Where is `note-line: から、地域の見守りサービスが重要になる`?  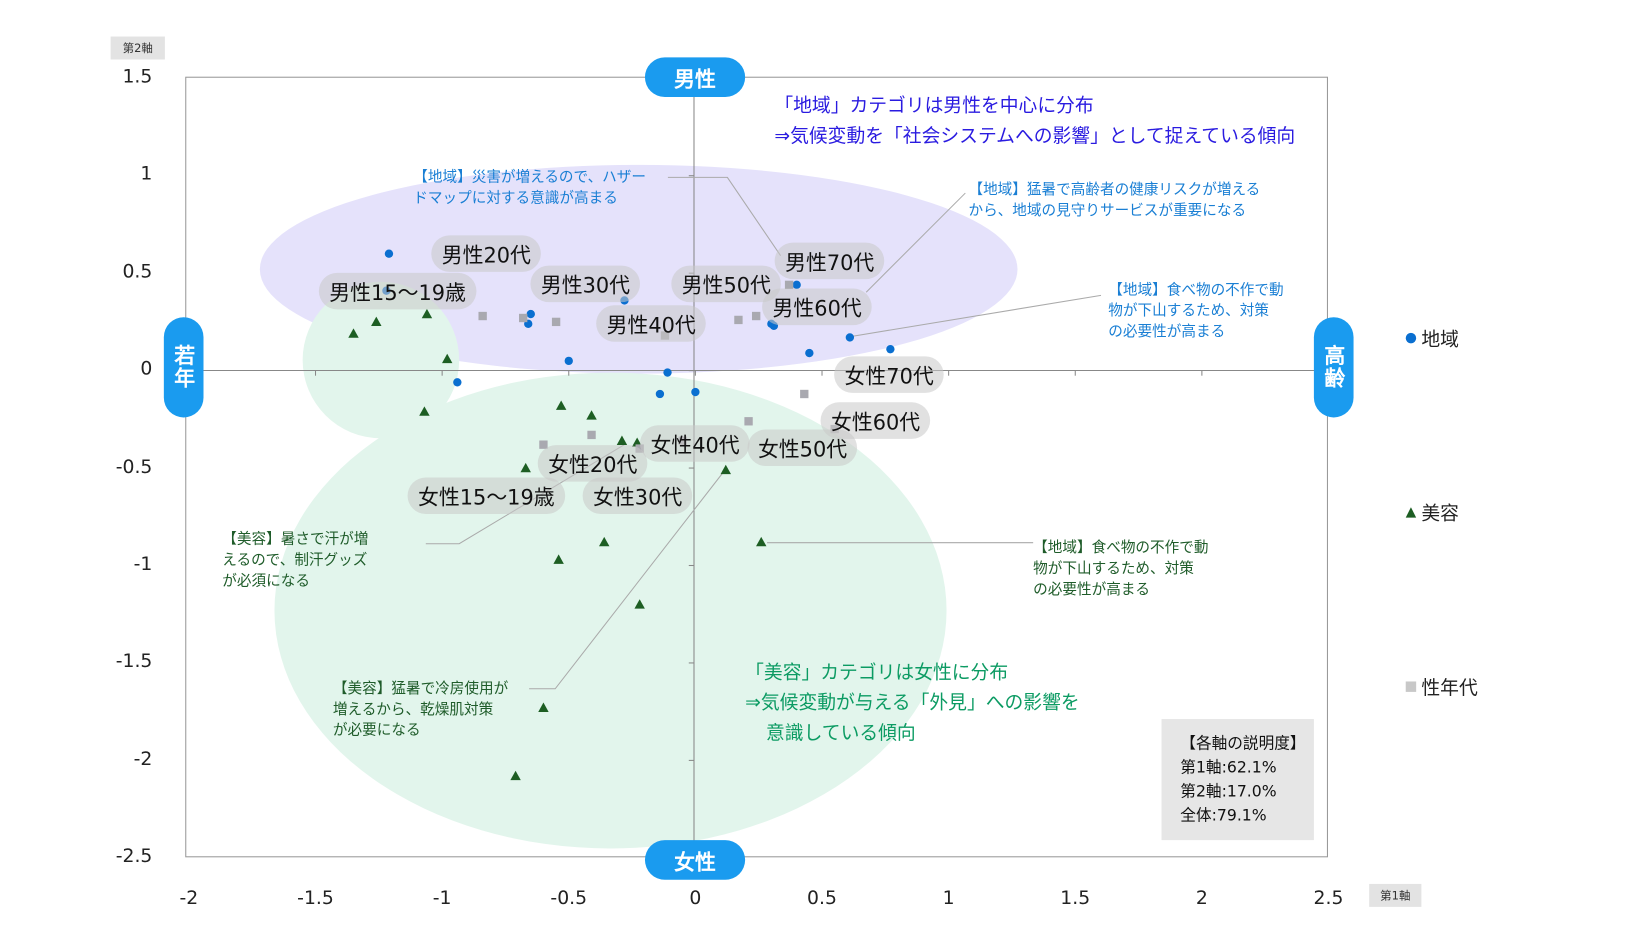 note-line: から、地域の見守りサービスが重要になる is located at coordinates (1107, 211).